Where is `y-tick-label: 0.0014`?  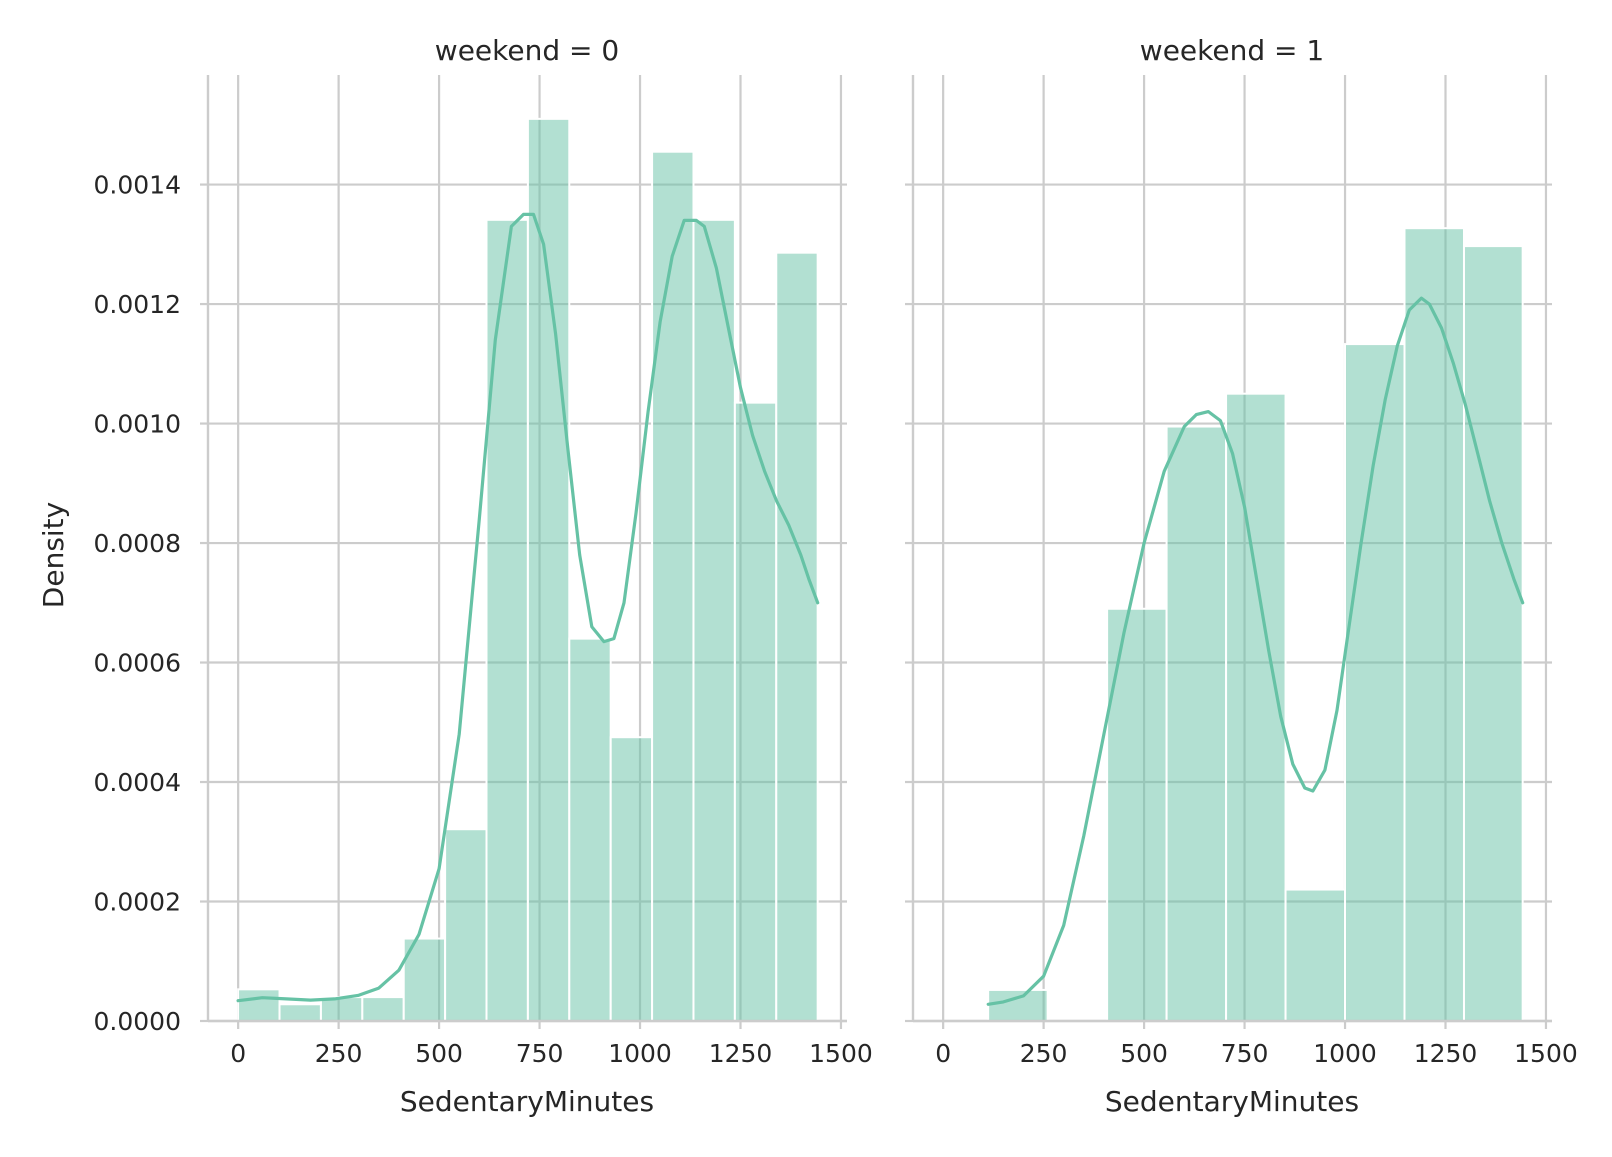 y-tick-label: 0.0014 is located at coordinates (137, 185).